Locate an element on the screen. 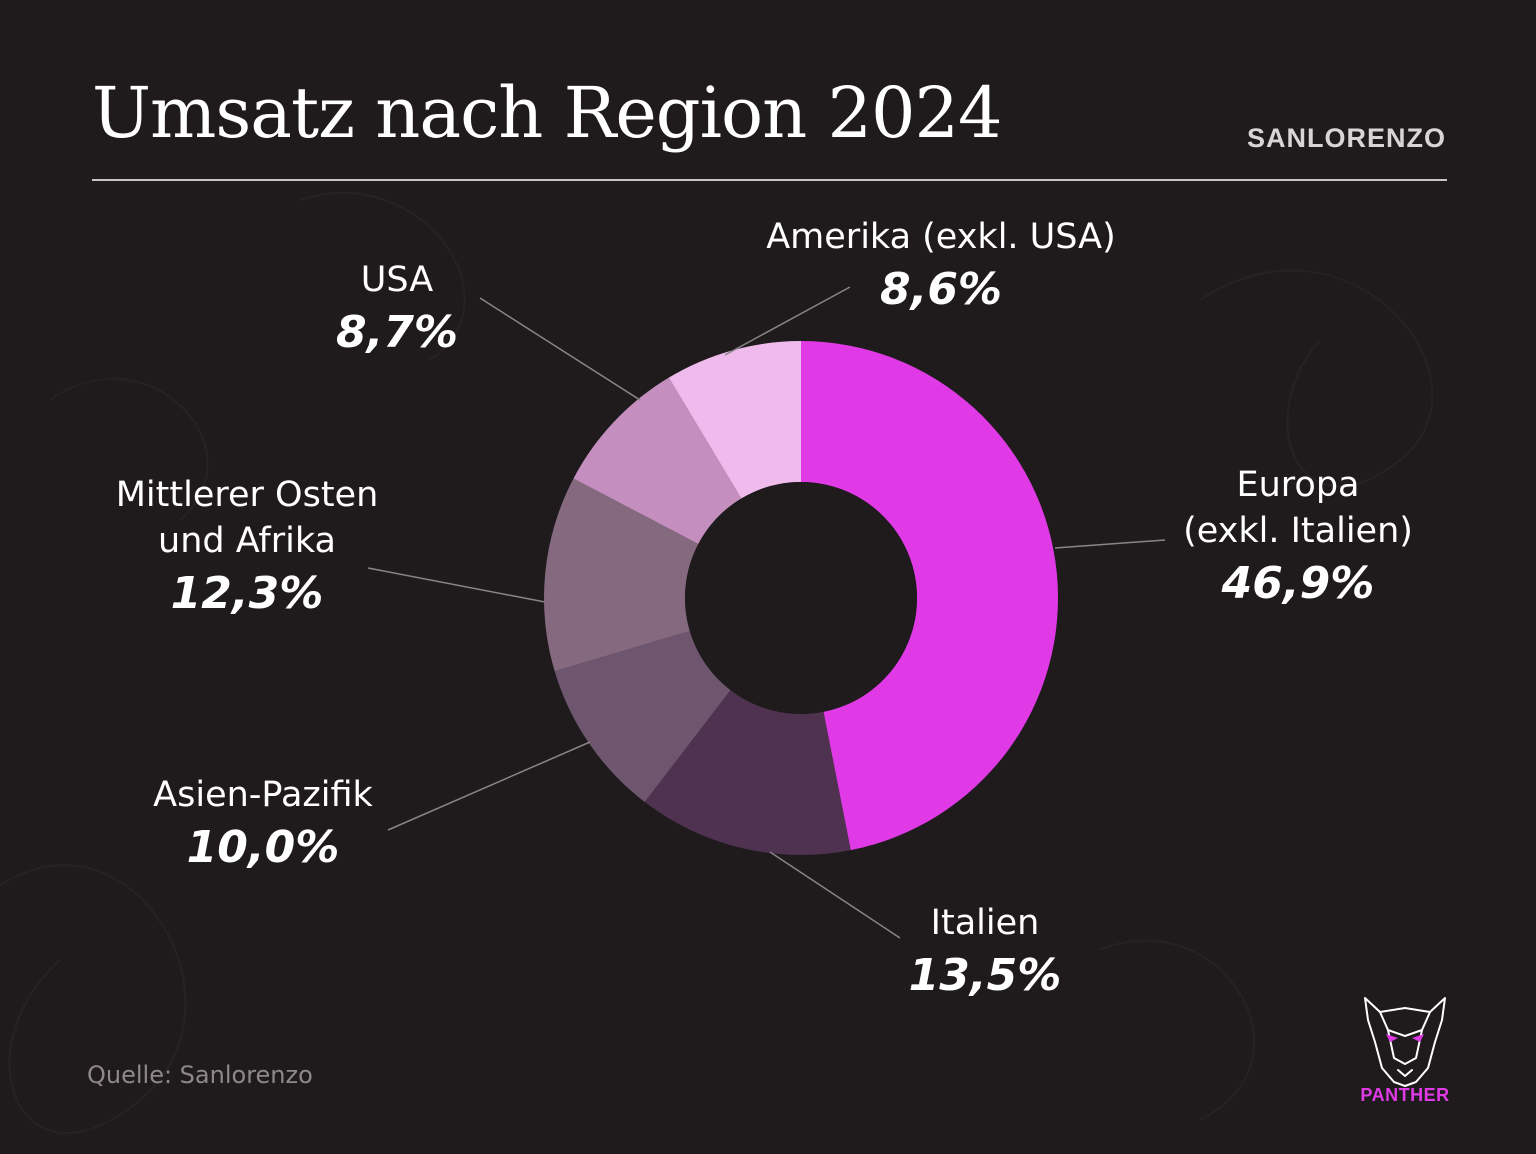 The height and width of the screenshot is (1154, 1536). slice-label-name: Amerika (exkl. USA) is located at coordinates (941, 237).